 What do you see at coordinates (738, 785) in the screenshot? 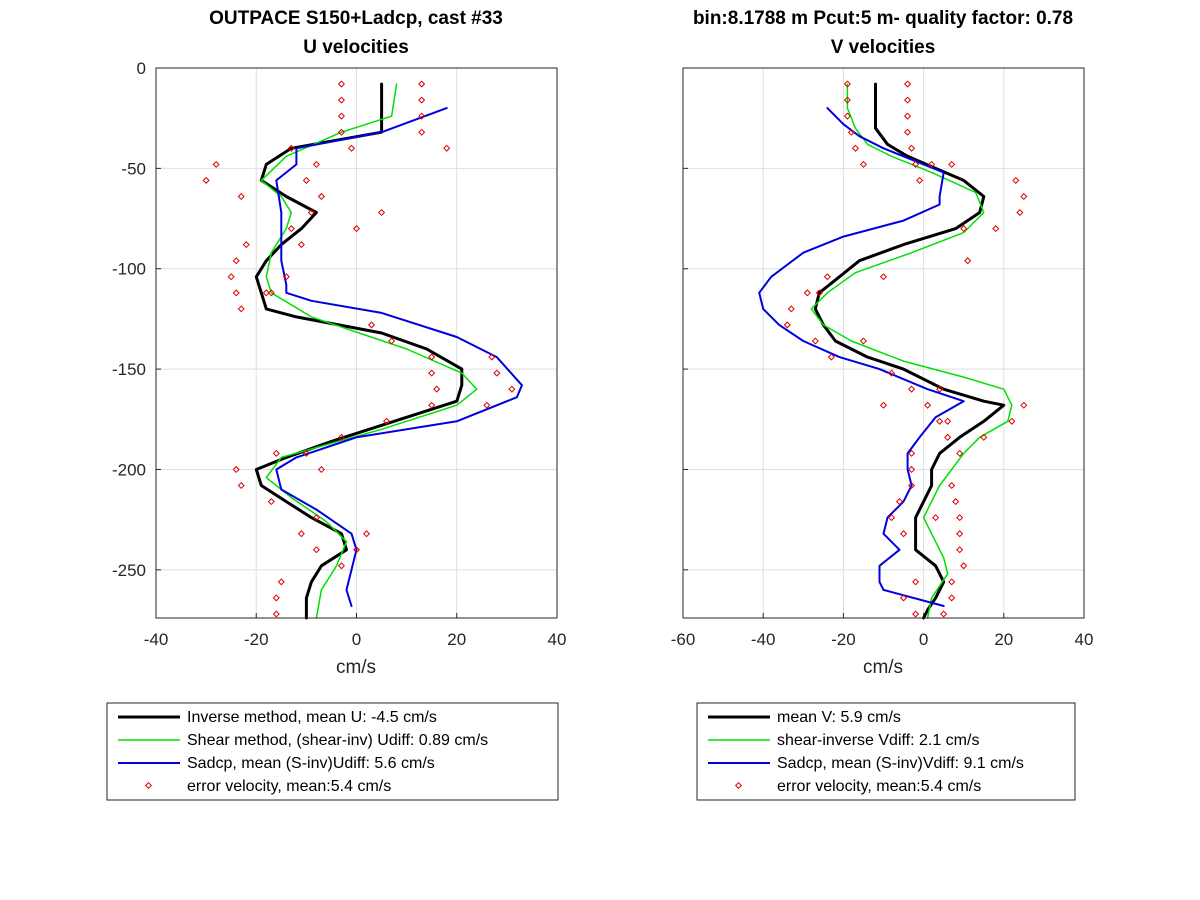
I see `right-legend-marker-error` at bounding box center [738, 785].